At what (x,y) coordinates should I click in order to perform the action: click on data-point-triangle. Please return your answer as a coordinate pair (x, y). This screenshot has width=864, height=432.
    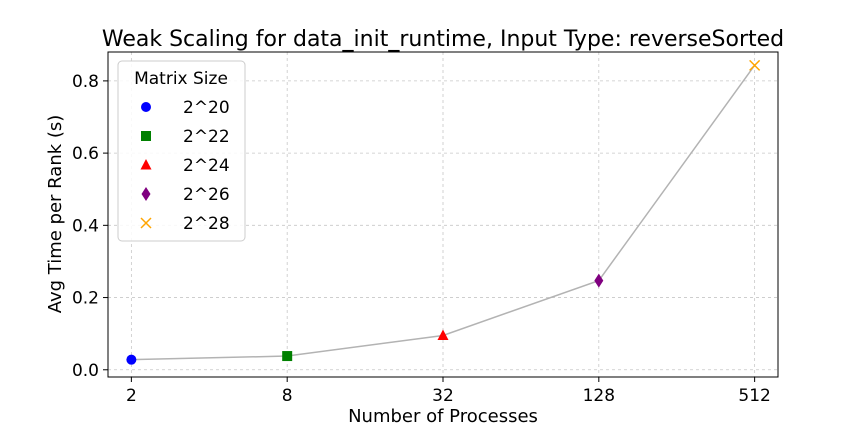
    Looking at the image, I should click on (443, 334).